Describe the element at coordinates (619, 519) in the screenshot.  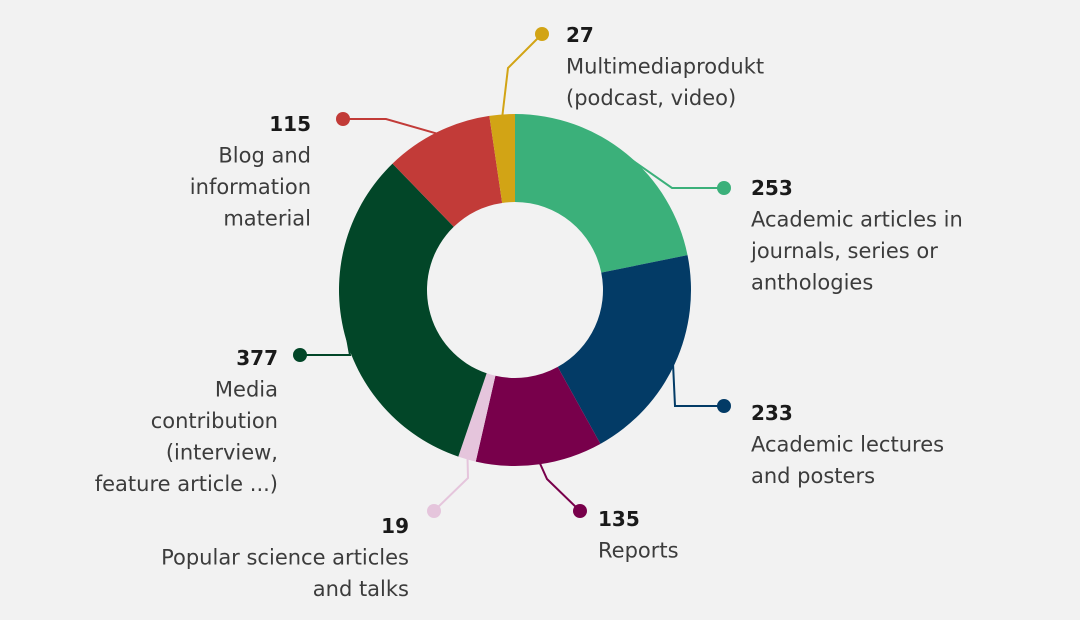
I see `slice-value-label-2: 135` at that location.